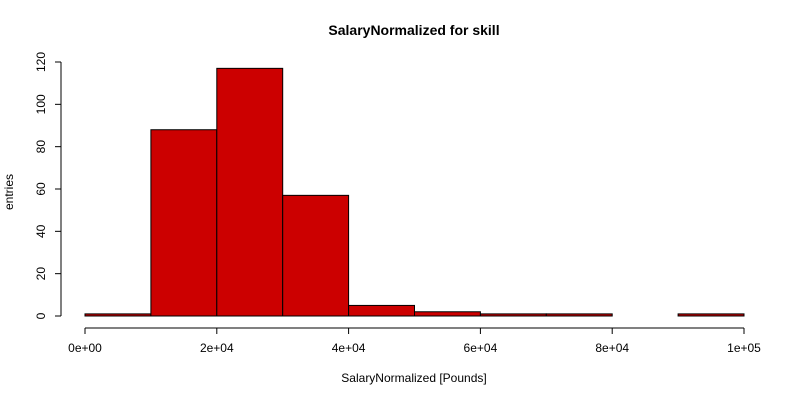  Describe the element at coordinates (41, 189) in the screenshot. I see `y-tick-label: 60` at that location.